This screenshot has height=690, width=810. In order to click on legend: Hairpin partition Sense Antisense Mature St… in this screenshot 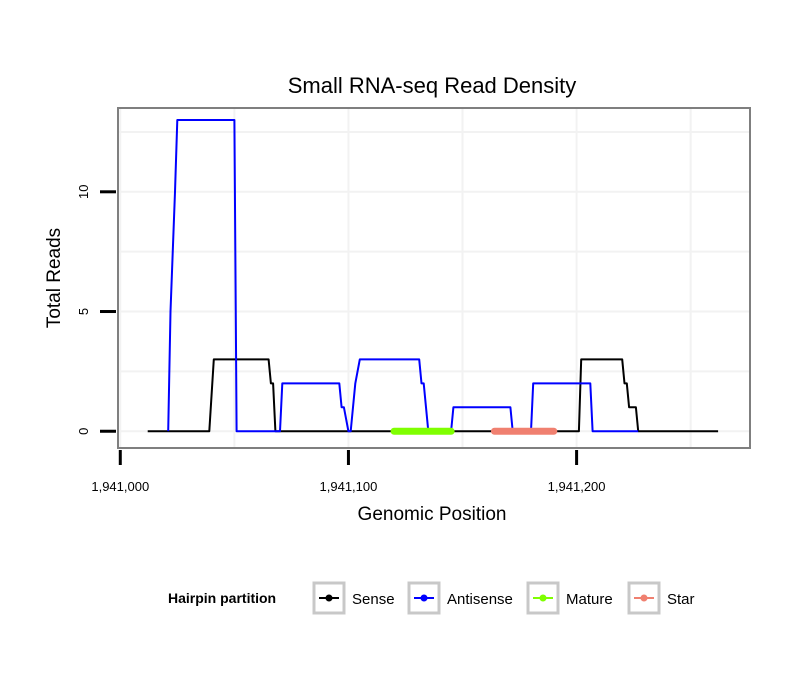, I will do `click(431, 598)`.